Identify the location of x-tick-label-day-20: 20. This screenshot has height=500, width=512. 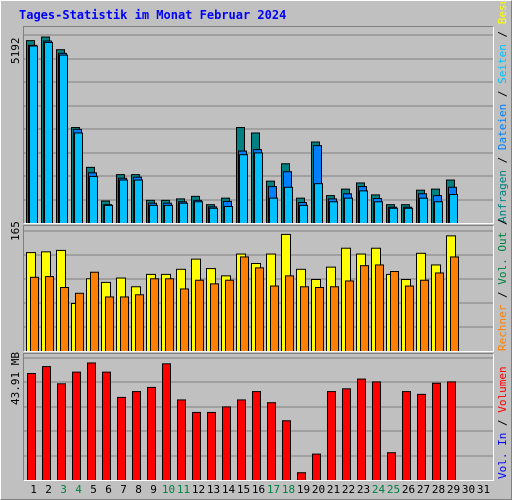
(318, 489).